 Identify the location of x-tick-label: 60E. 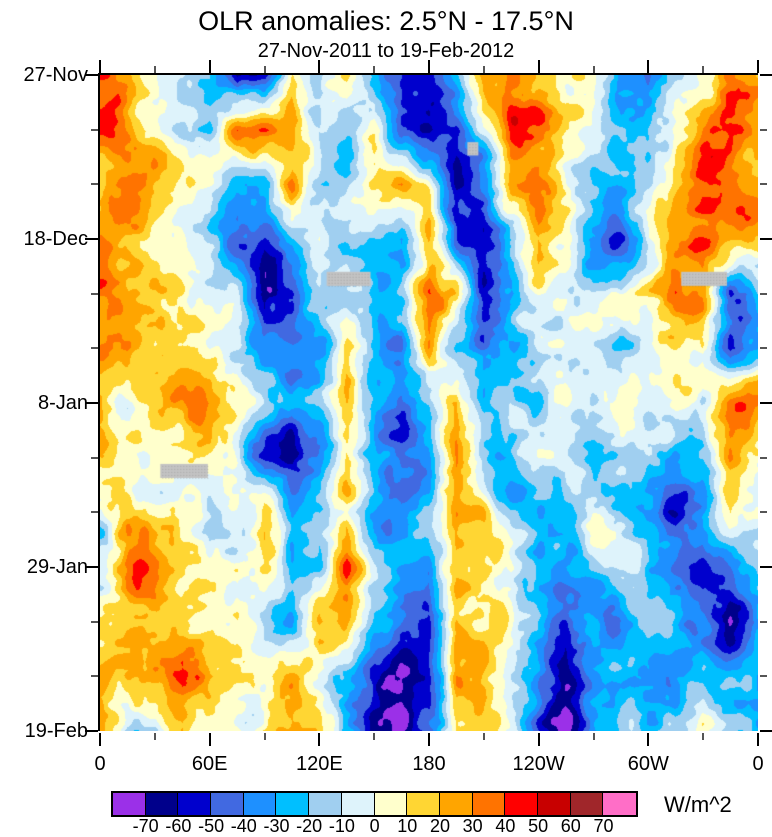
(209, 764).